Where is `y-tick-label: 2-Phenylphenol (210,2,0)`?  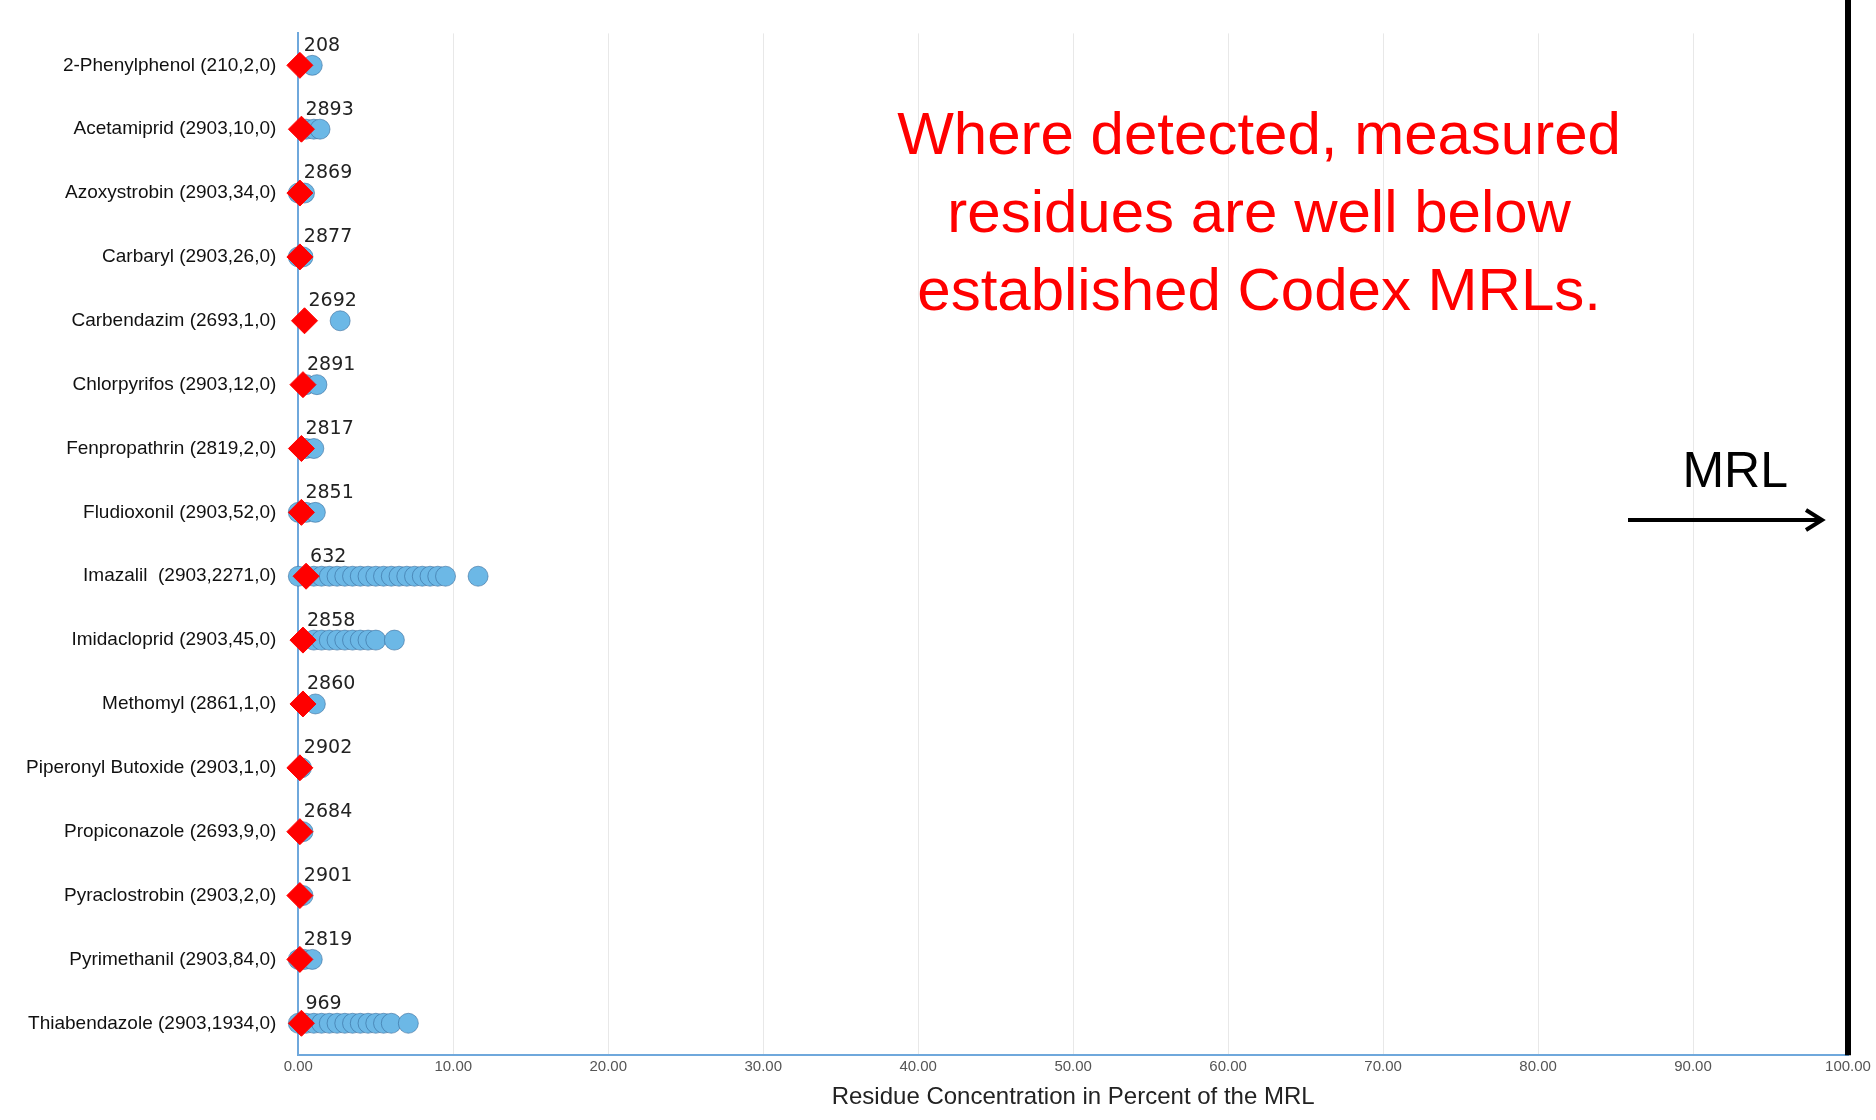
y-tick-label: 2-Phenylphenol (210,2,0) is located at coordinates (169, 64).